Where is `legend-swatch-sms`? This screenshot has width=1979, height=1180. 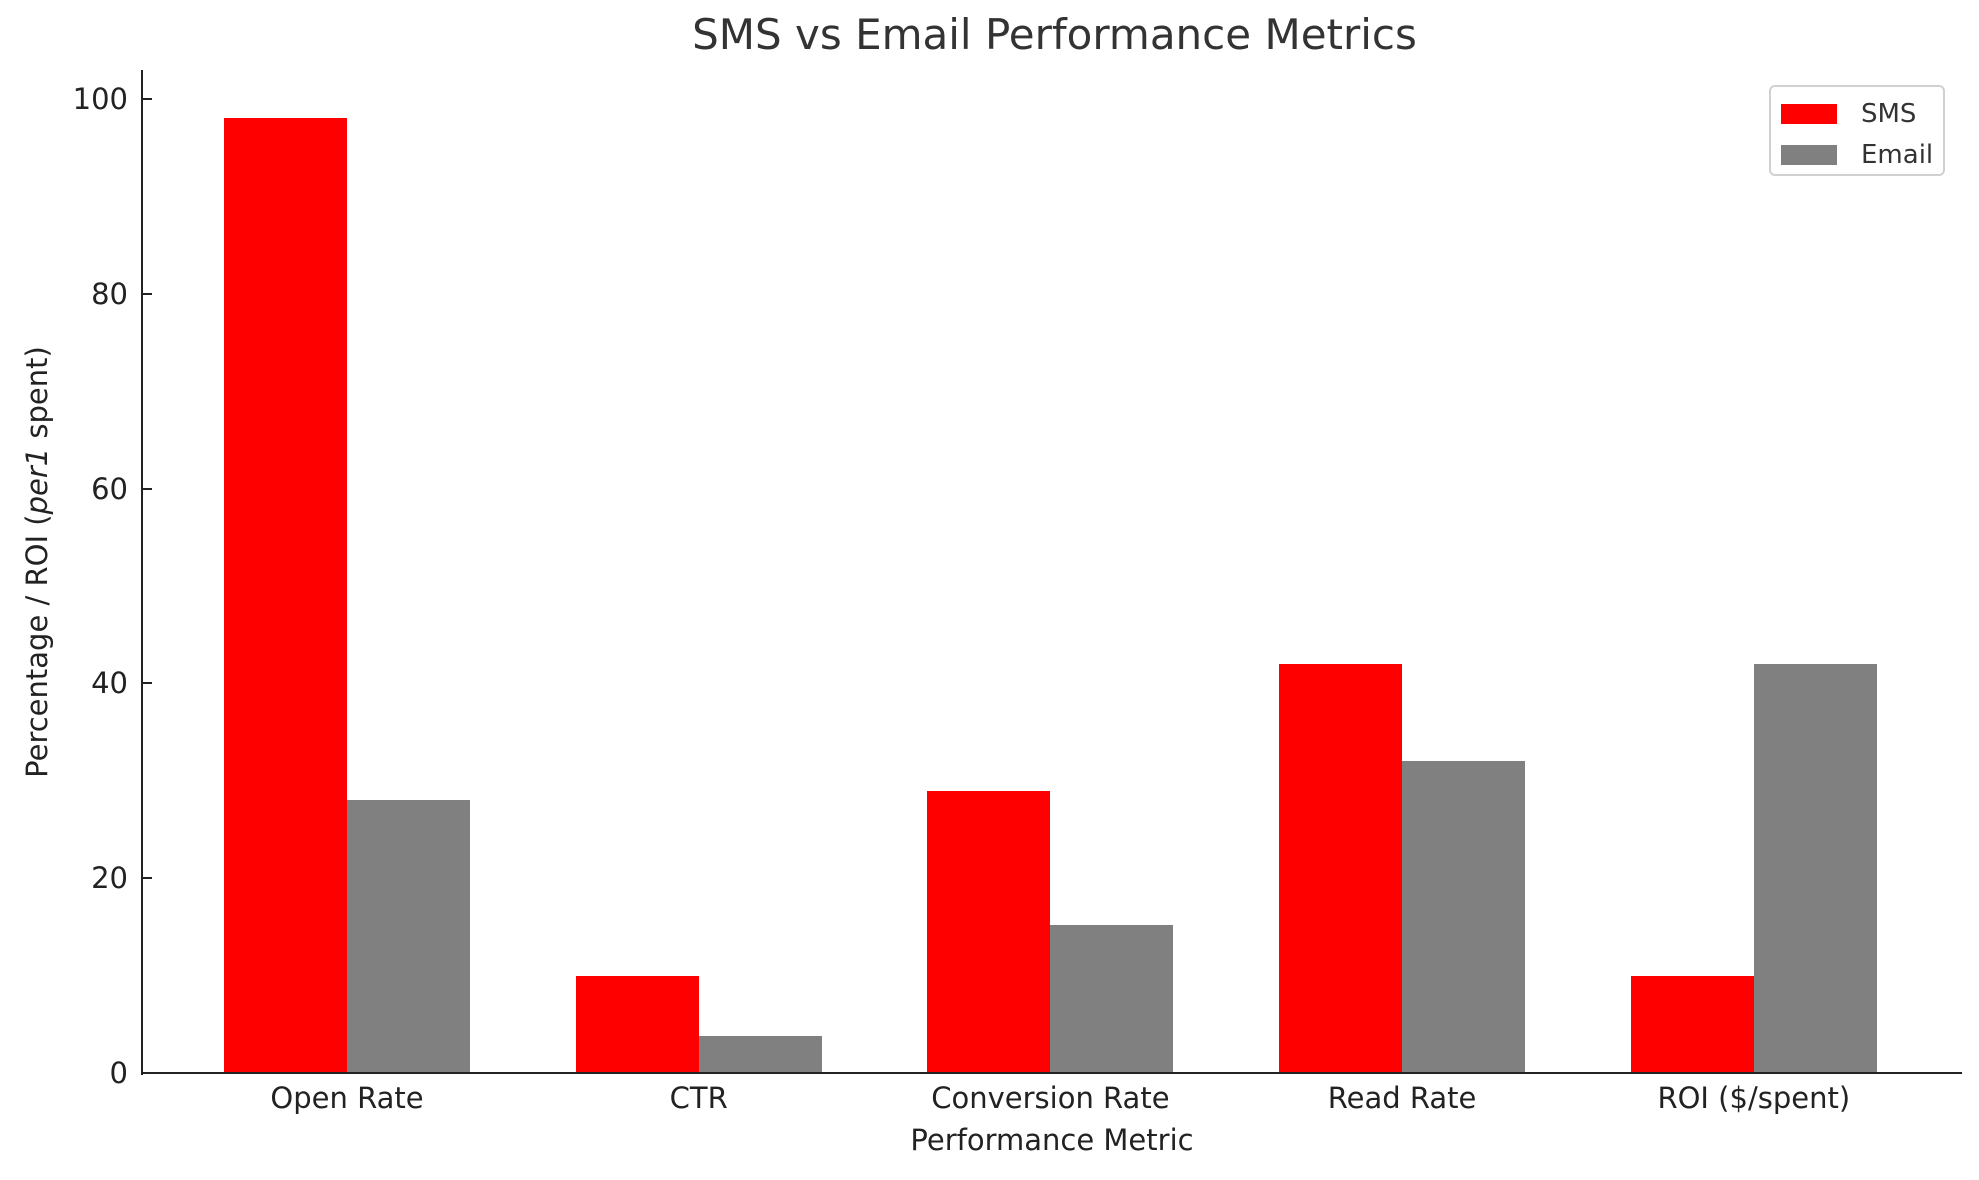 legend-swatch-sms is located at coordinates (1809, 114).